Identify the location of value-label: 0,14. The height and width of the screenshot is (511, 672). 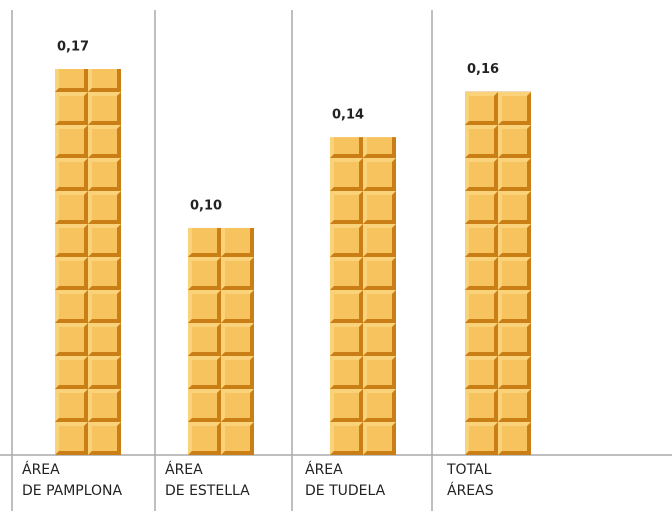
(348, 115).